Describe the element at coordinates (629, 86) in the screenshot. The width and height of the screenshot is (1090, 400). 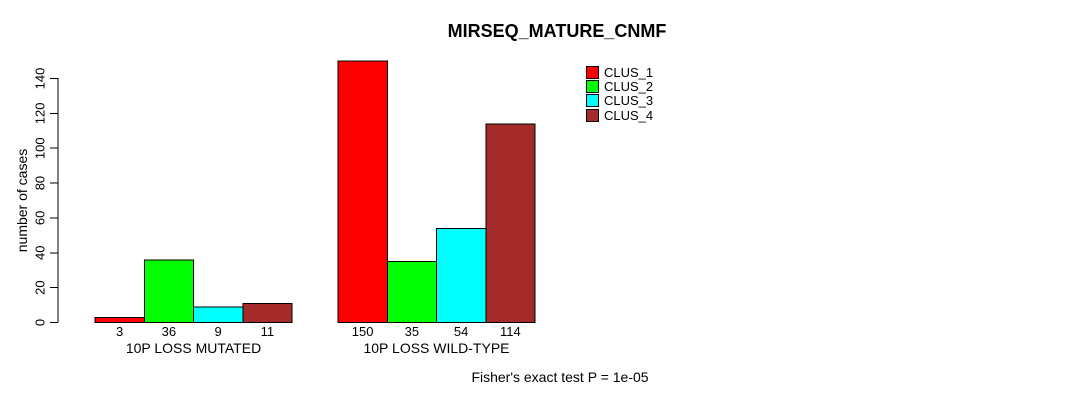
I see `legend-label: CLUS_2` at that location.